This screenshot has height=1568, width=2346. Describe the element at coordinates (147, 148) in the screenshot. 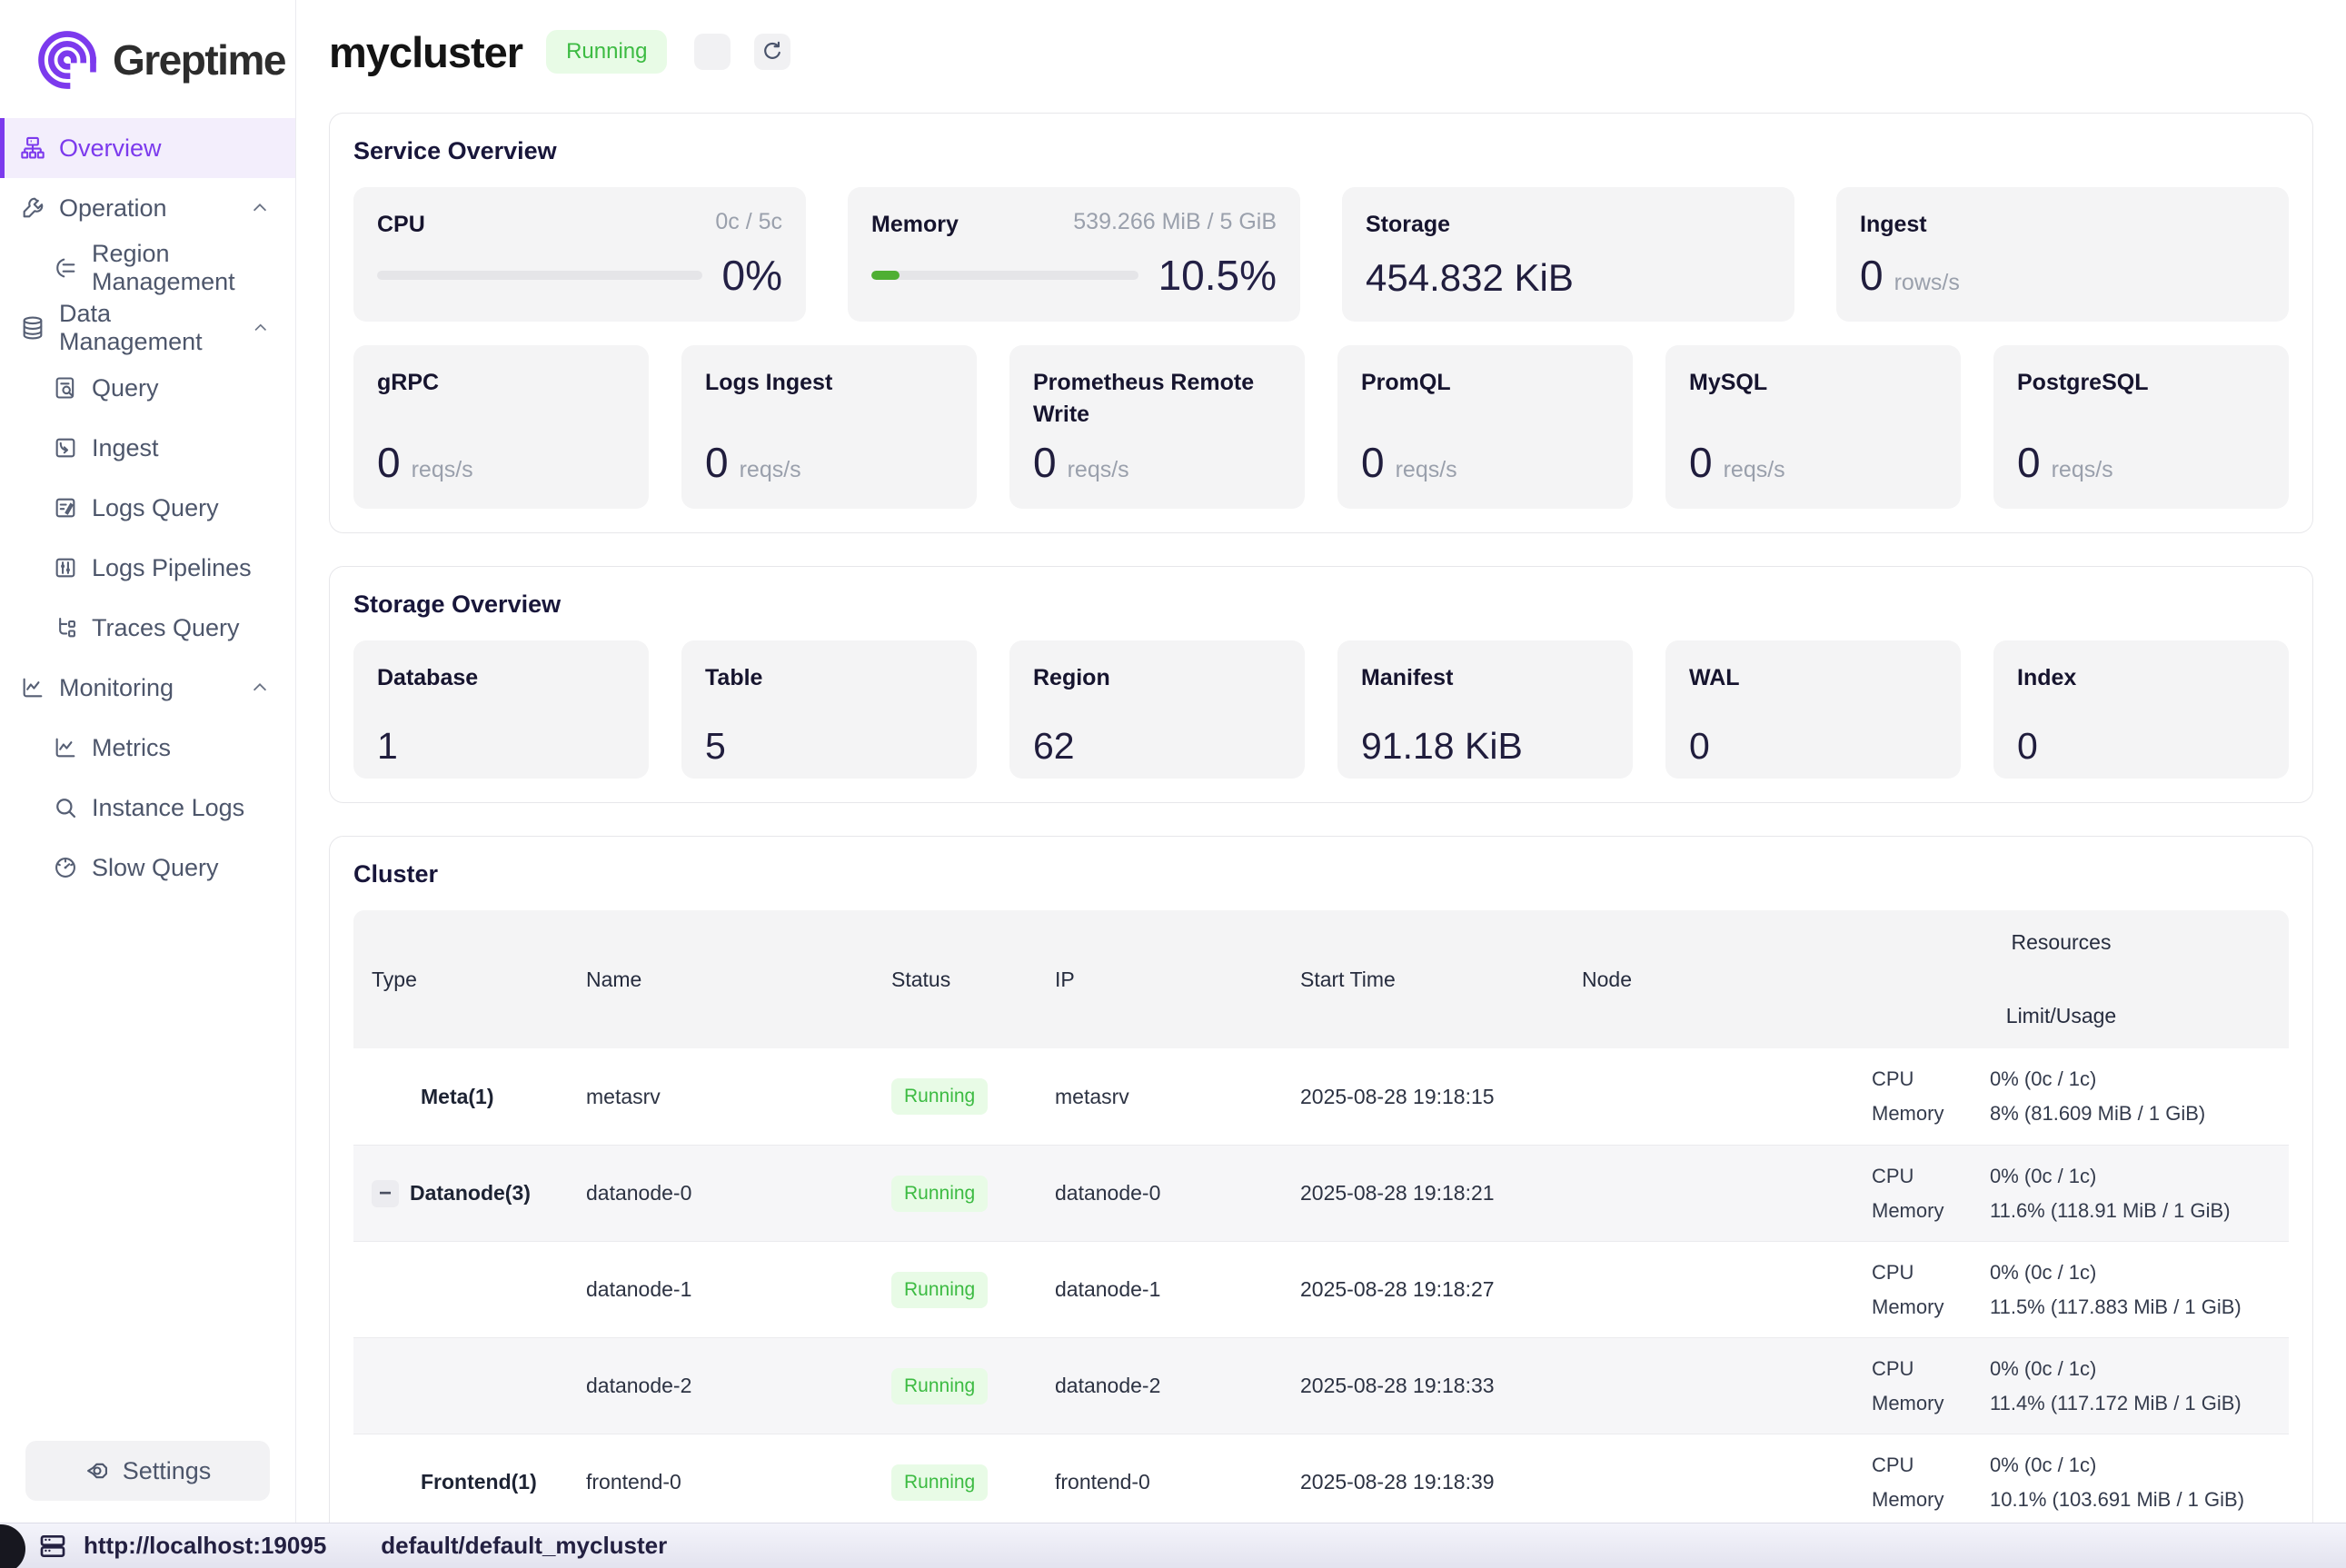

I see `sidebar-item-overview: Overview` at that location.